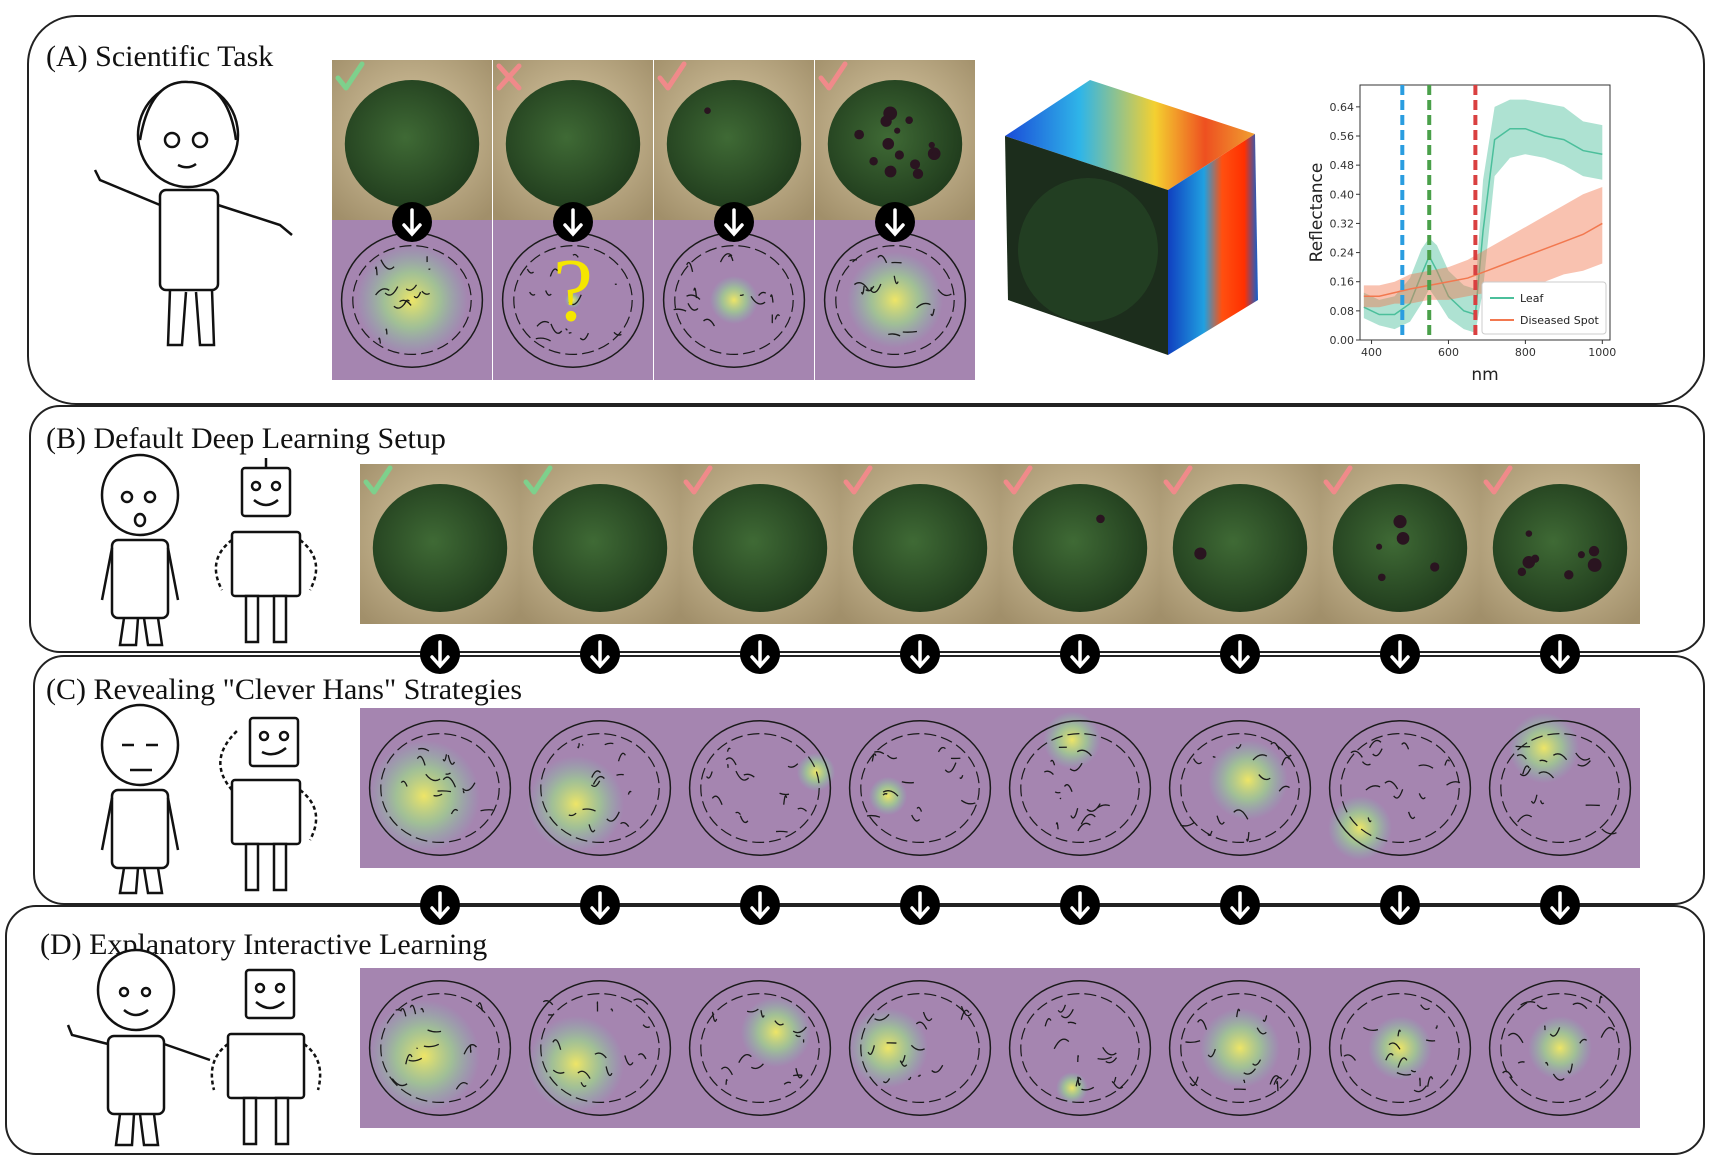 The height and width of the screenshot is (1169, 1730). What do you see at coordinates (1371, 352) in the screenshot?
I see `x-tick-label: 400` at bounding box center [1371, 352].